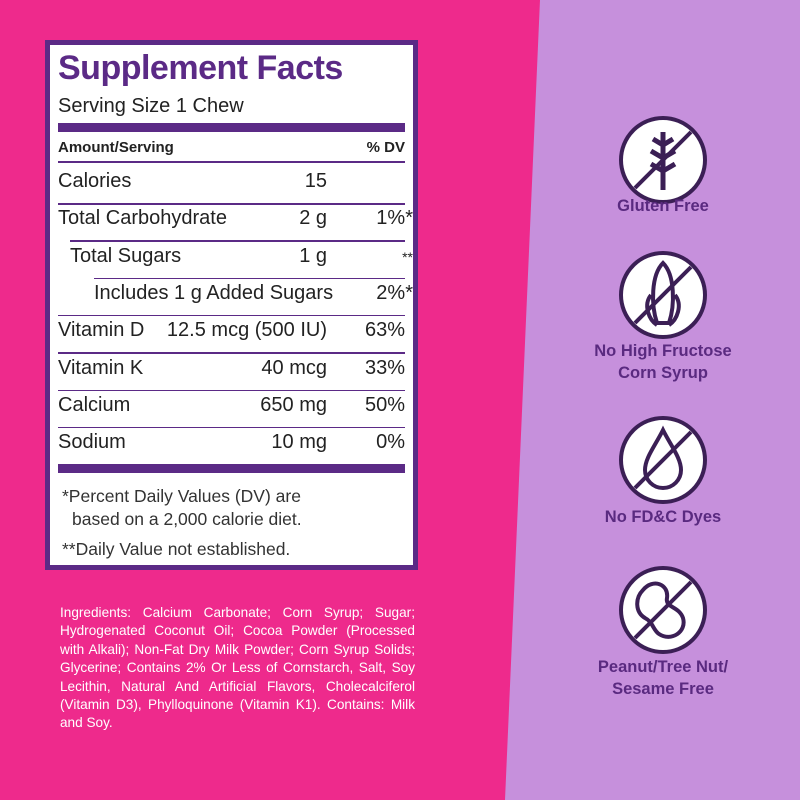 This screenshot has width=800, height=800. Describe the element at coordinates (390, 442) in the screenshot. I see `row-dv: 0%` at that location.